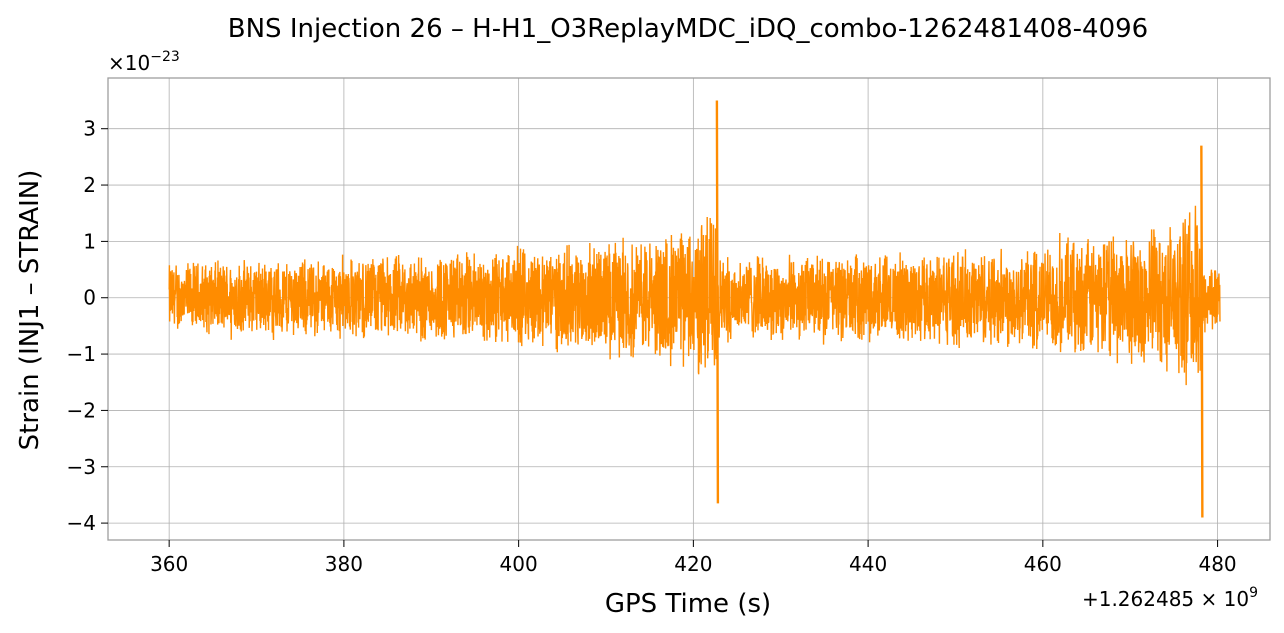  What do you see at coordinates (1043, 564) in the screenshot?
I see `x-tick-label: 460` at bounding box center [1043, 564].